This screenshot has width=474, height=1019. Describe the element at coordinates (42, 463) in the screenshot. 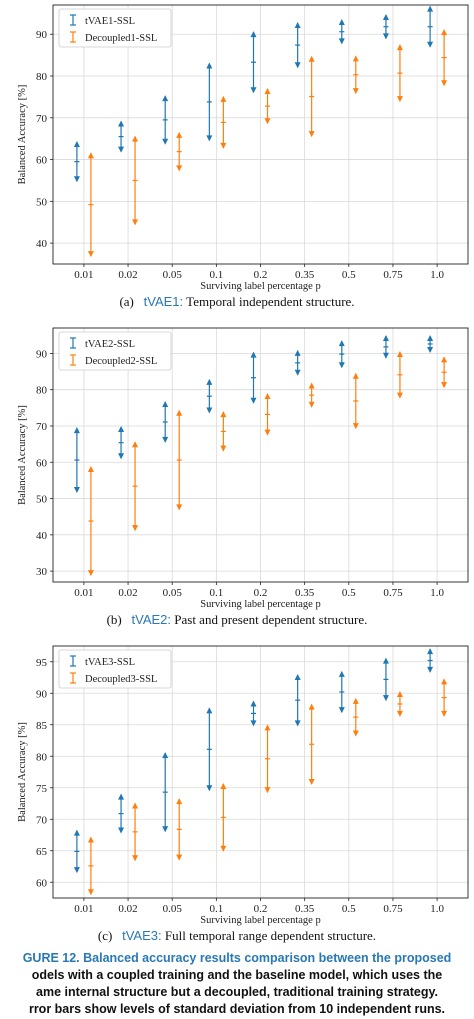

I see `y-tick-label: 60` at that location.